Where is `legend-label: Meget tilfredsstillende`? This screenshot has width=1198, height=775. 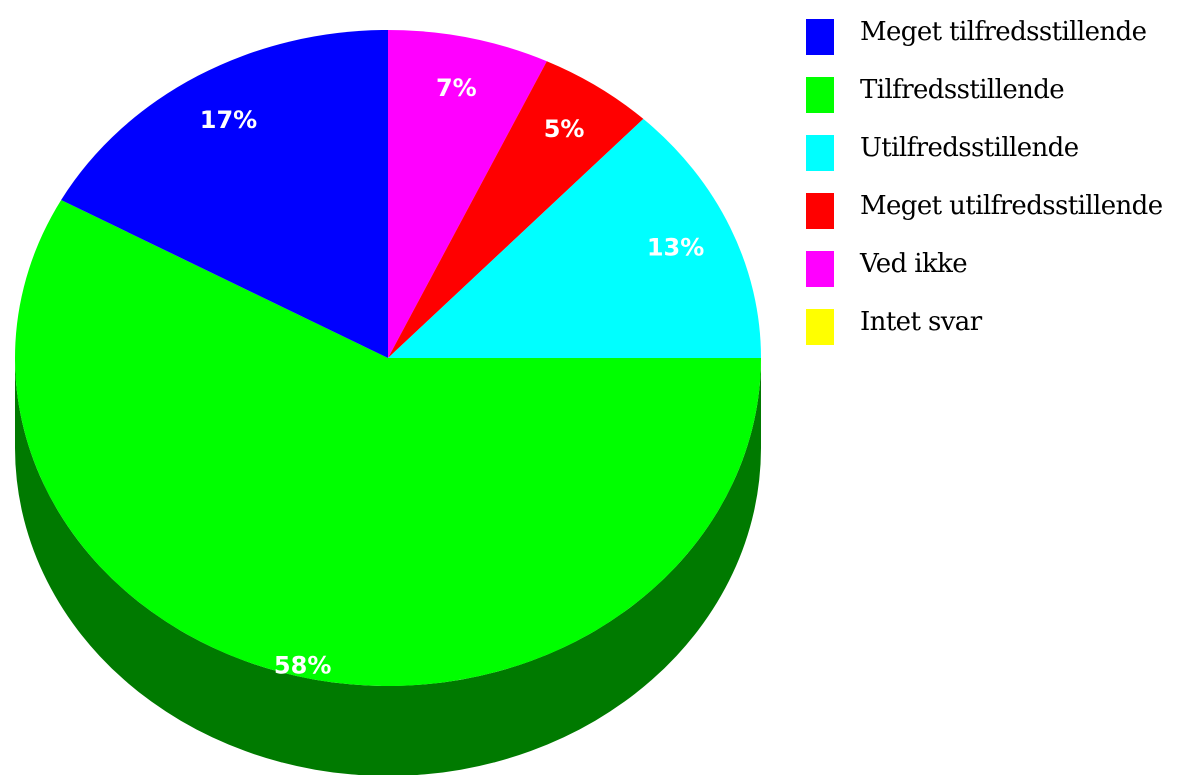
legend-label: Meget tilfredsstillende is located at coordinates (1003, 32).